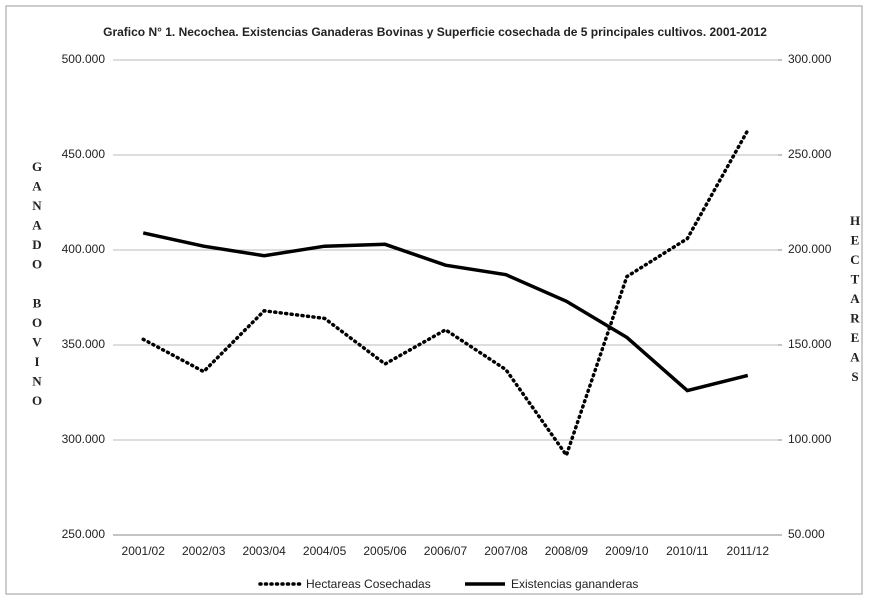 Image resolution: width=870 pixels, height=600 pixels. I want to click on y2-tick-label: 250.000, so click(810, 154).